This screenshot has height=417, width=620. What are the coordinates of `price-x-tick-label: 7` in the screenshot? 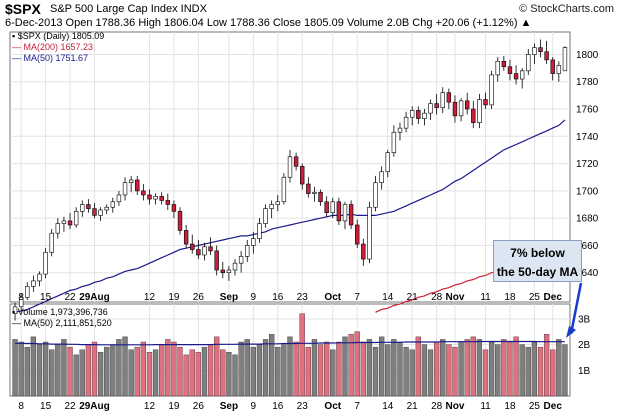 It's located at (357, 297).